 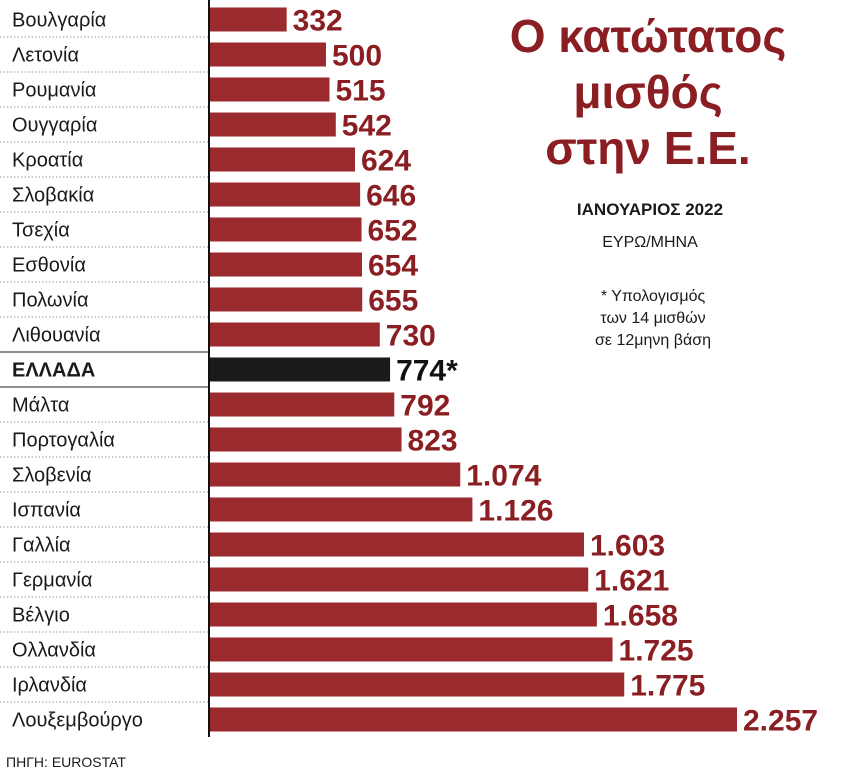 I want to click on value-label: 1.074, so click(x=503, y=476).